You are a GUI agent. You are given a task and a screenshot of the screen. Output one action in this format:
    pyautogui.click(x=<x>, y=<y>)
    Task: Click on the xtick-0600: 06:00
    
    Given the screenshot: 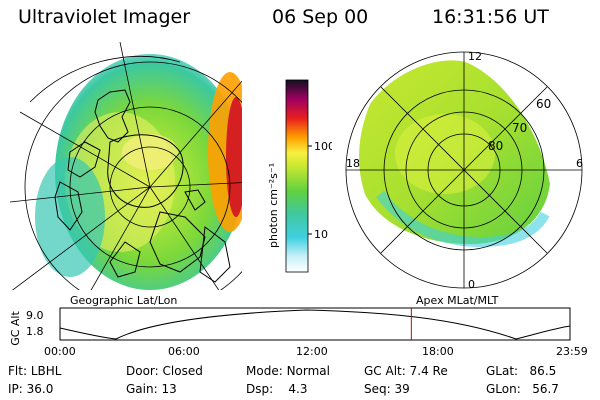 What is the action you would take?
    pyautogui.click(x=184, y=351)
    